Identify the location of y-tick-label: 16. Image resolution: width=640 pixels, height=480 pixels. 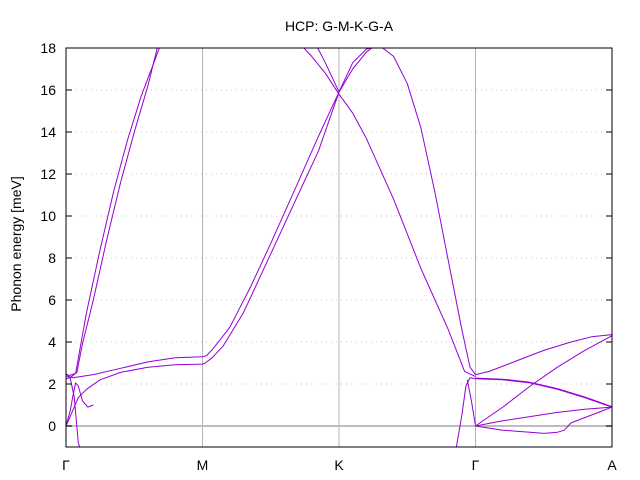
(48, 90).